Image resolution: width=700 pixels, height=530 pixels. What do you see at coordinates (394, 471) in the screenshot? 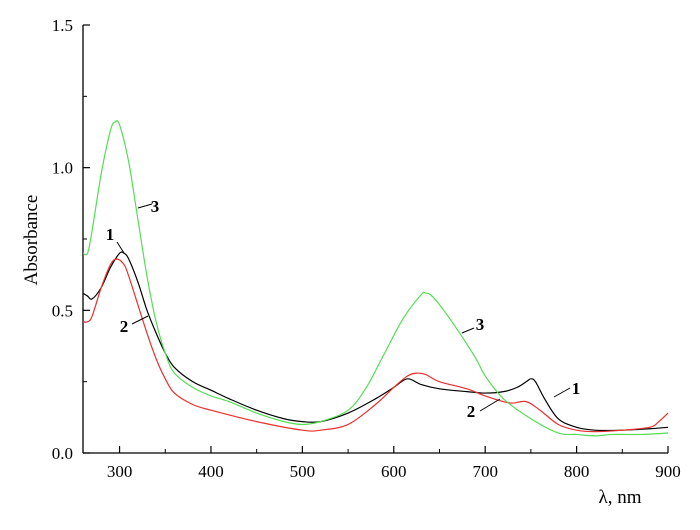
I see `x-tick-label: 600` at bounding box center [394, 471].